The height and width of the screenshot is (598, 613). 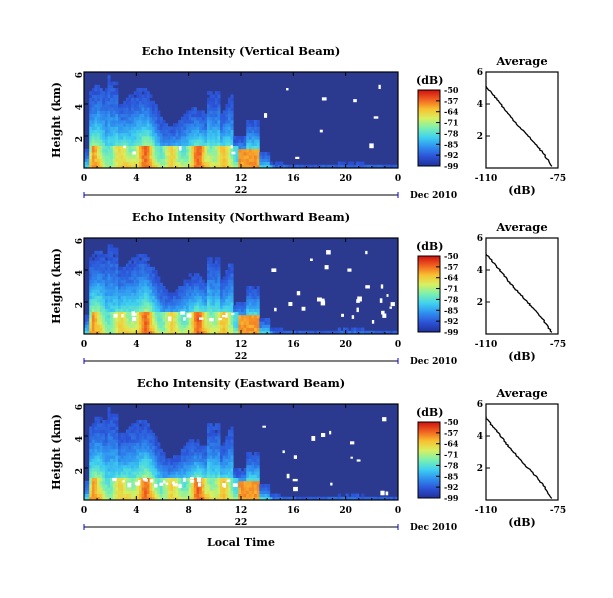 What do you see at coordinates (486, 345) in the screenshot?
I see `profile-x-tick-label: -110` at bounding box center [486, 345].